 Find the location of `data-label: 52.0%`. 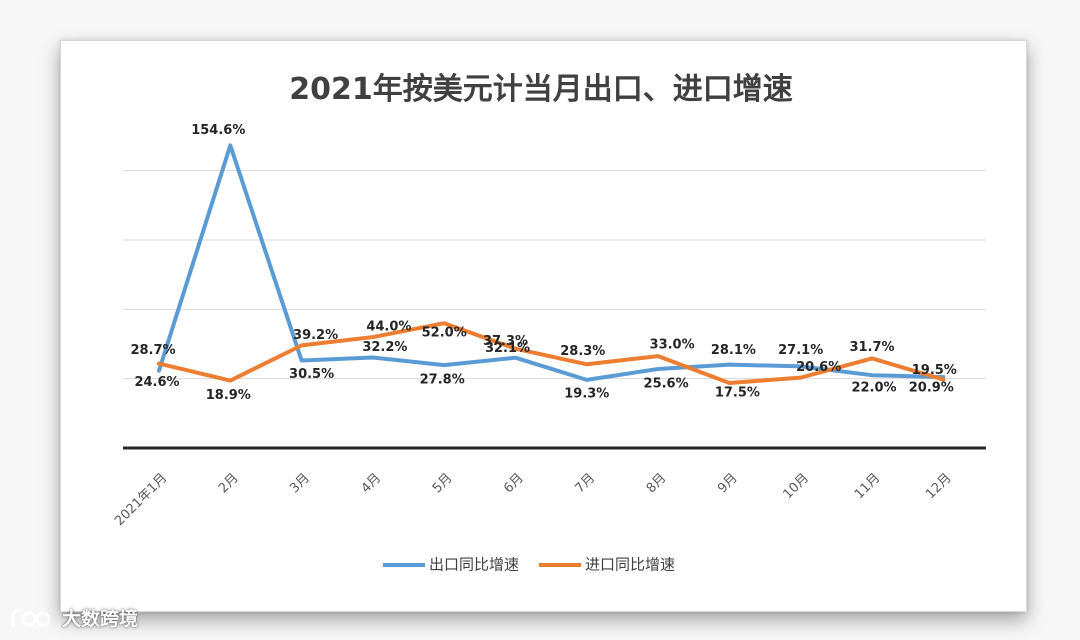

data-label: 52.0% is located at coordinates (444, 333).